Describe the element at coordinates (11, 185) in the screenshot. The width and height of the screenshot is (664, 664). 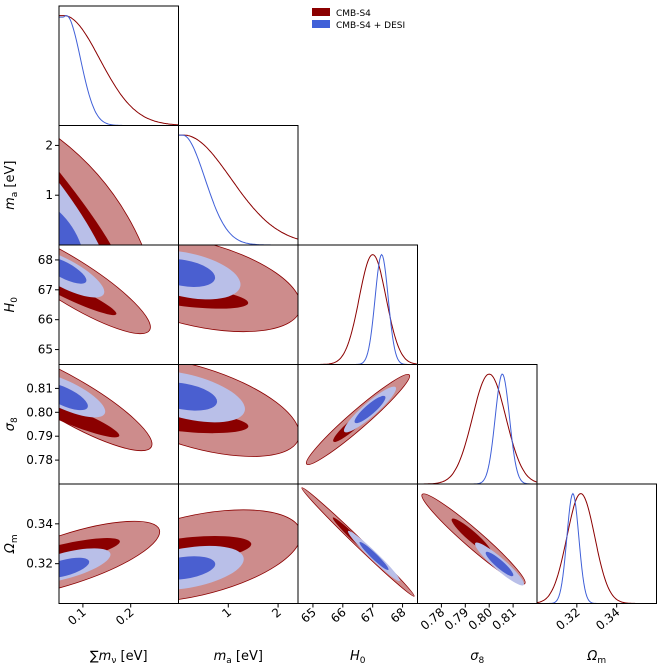
I see `y-axis-label-ma: ma [eV]` at that location.